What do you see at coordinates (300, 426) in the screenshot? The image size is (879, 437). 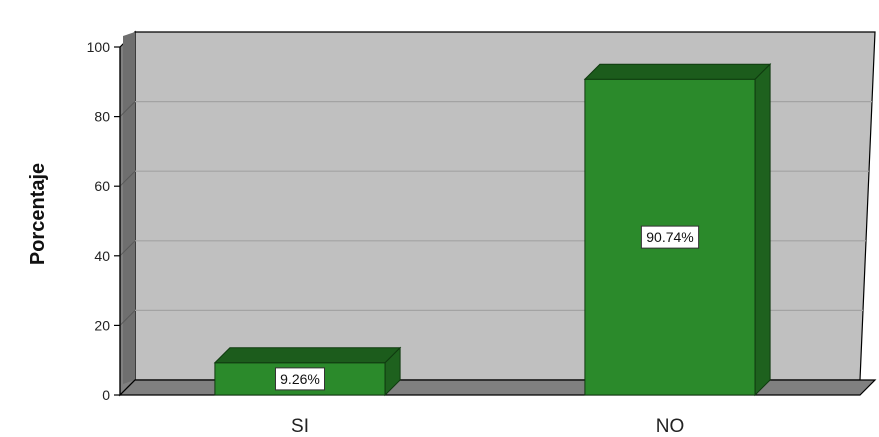 I see `x-tick-label-si: SI` at bounding box center [300, 426].